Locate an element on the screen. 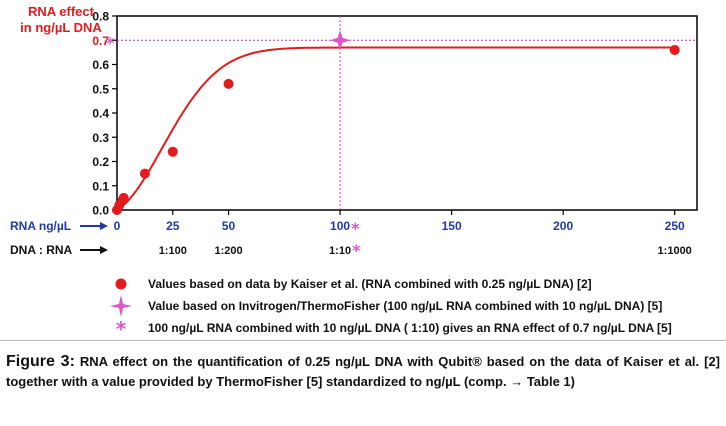 This screenshot has height=426, width=726. y-tick-label: 0.8 is located at coordinates (100, 17).